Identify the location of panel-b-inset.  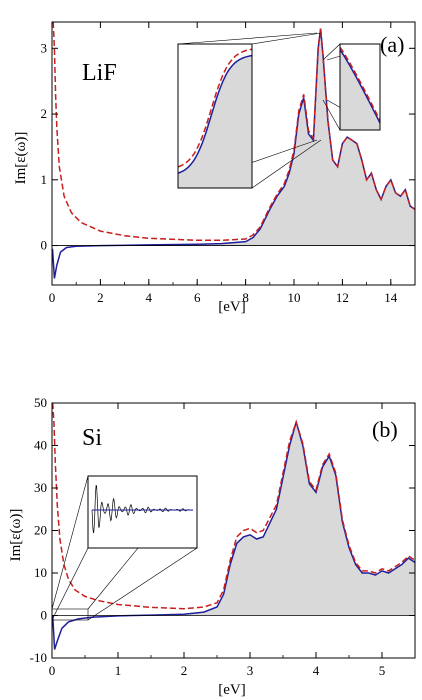
(124, 548).